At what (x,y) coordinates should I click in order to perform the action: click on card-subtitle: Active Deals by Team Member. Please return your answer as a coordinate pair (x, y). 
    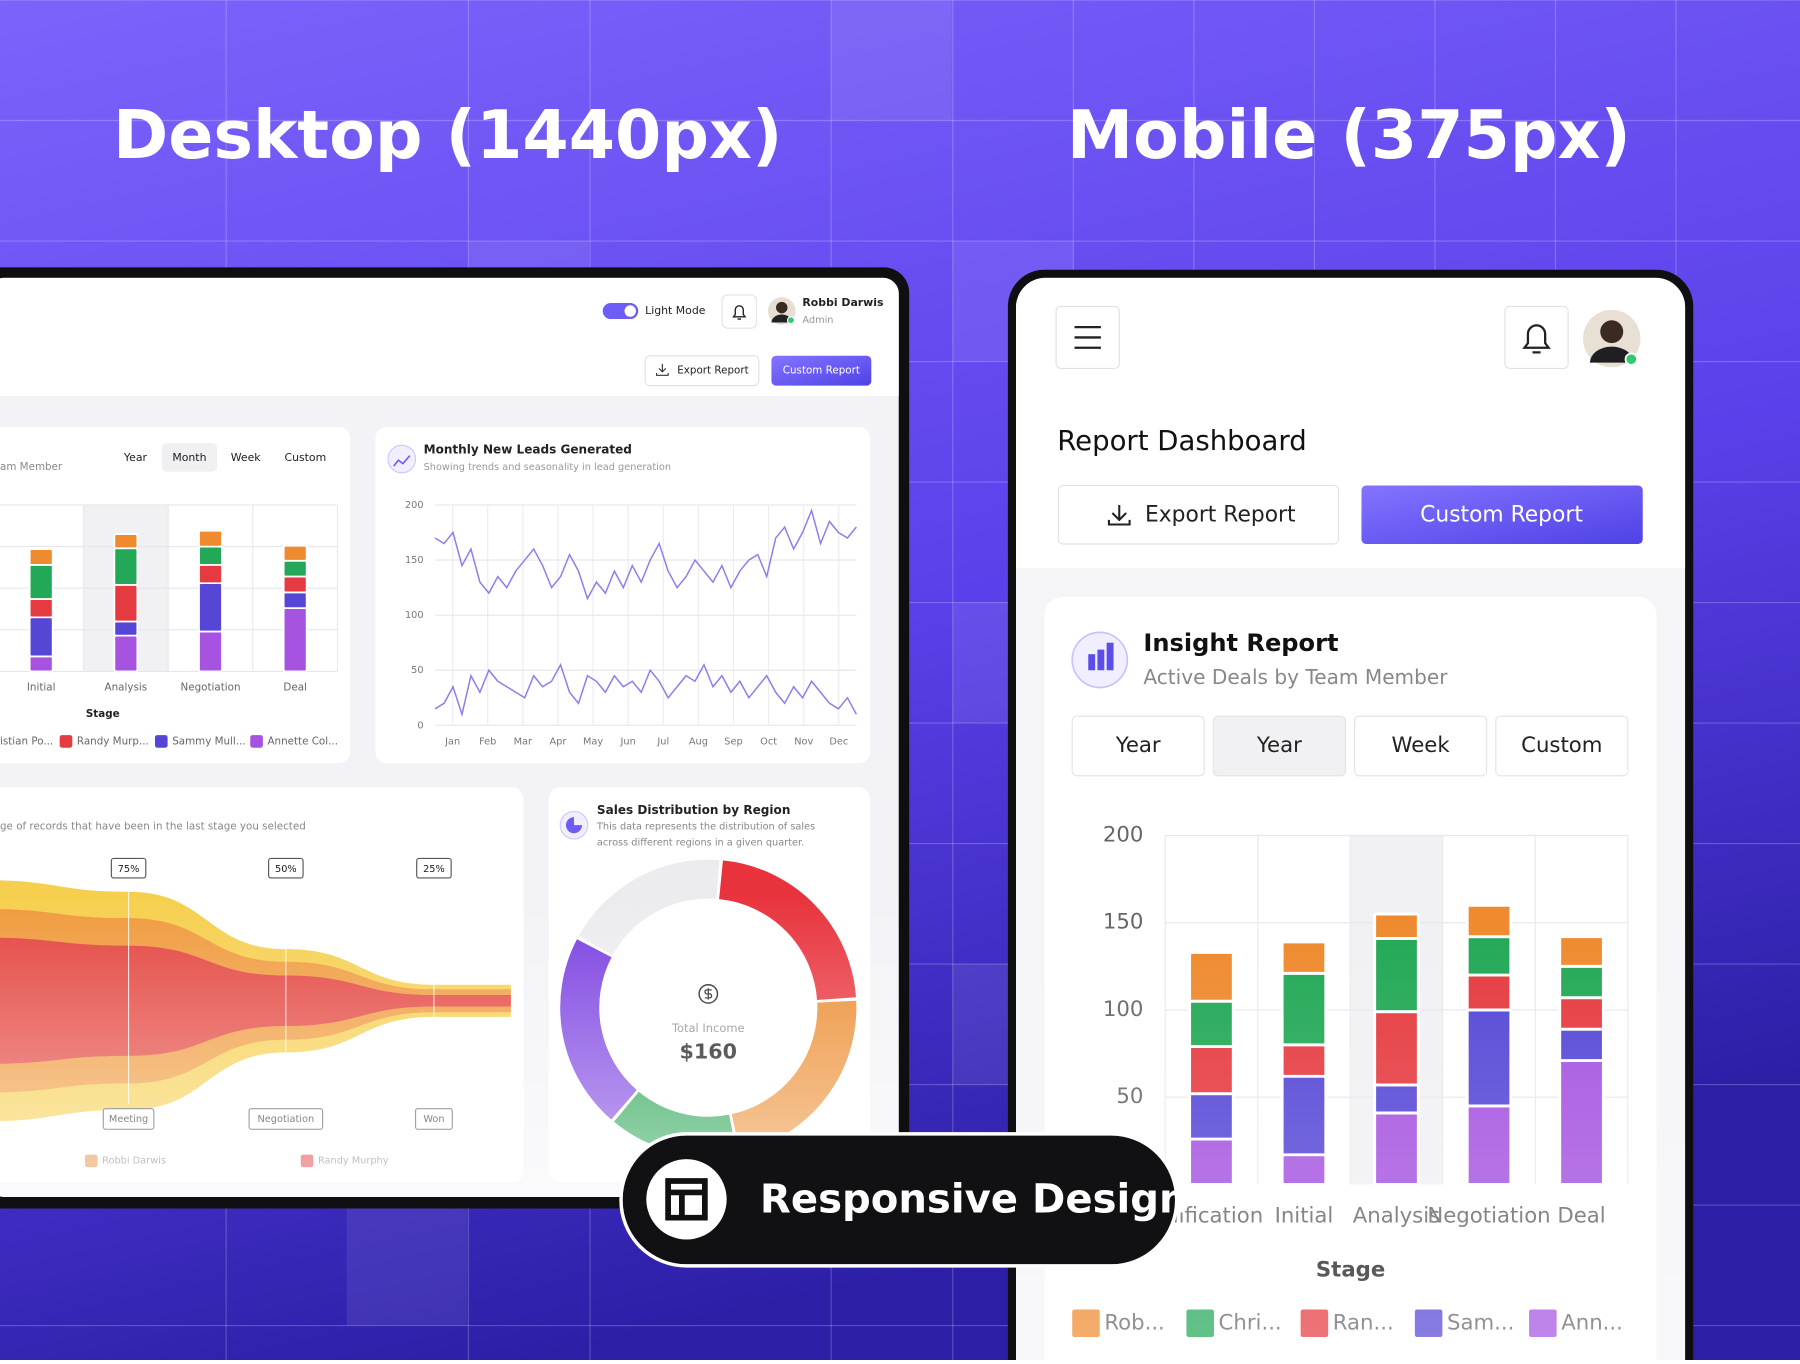
    Looking at the image, I should click on (1295, 677).